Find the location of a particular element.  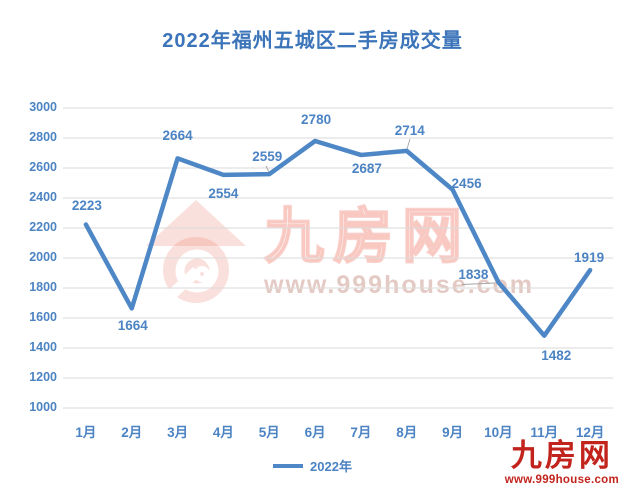

y-axis-tick-label: 2400 is located at coordinates (43, 197).